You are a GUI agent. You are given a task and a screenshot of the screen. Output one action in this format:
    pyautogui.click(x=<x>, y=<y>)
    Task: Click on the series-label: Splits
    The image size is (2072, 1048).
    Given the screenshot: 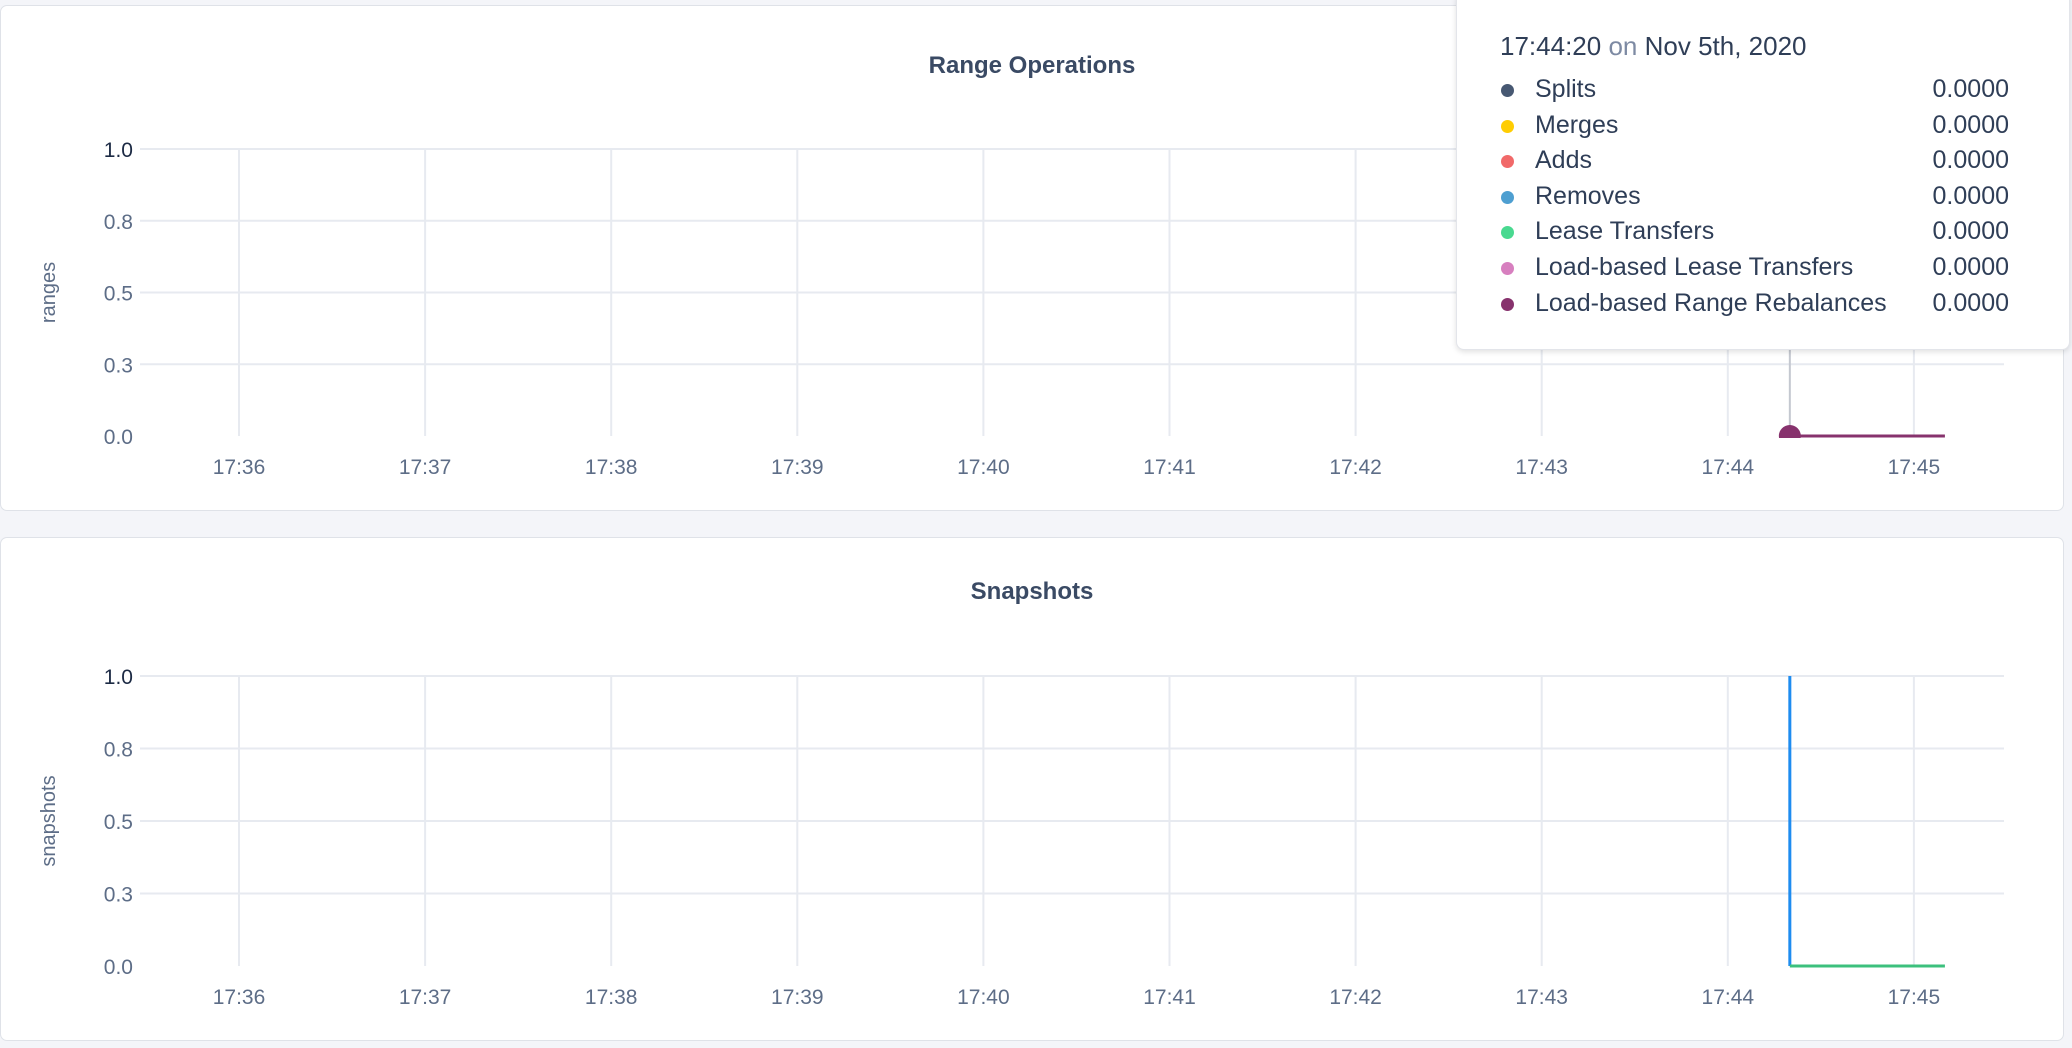 What is the action you would take?
    pyautogui.click(x=1566, y=89)
    